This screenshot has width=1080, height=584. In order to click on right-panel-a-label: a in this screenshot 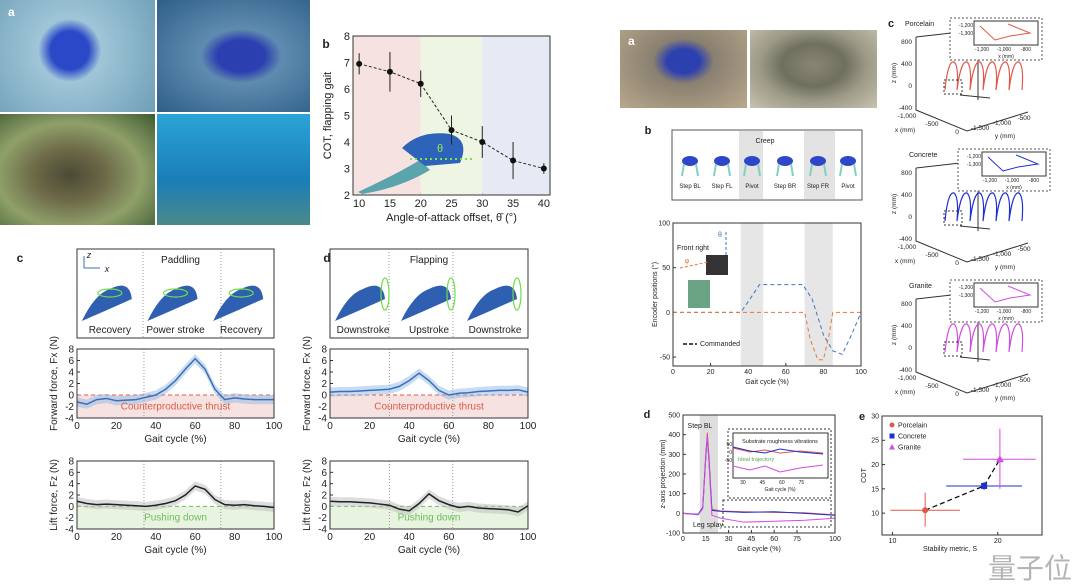, I will do `click(631, 41)`.